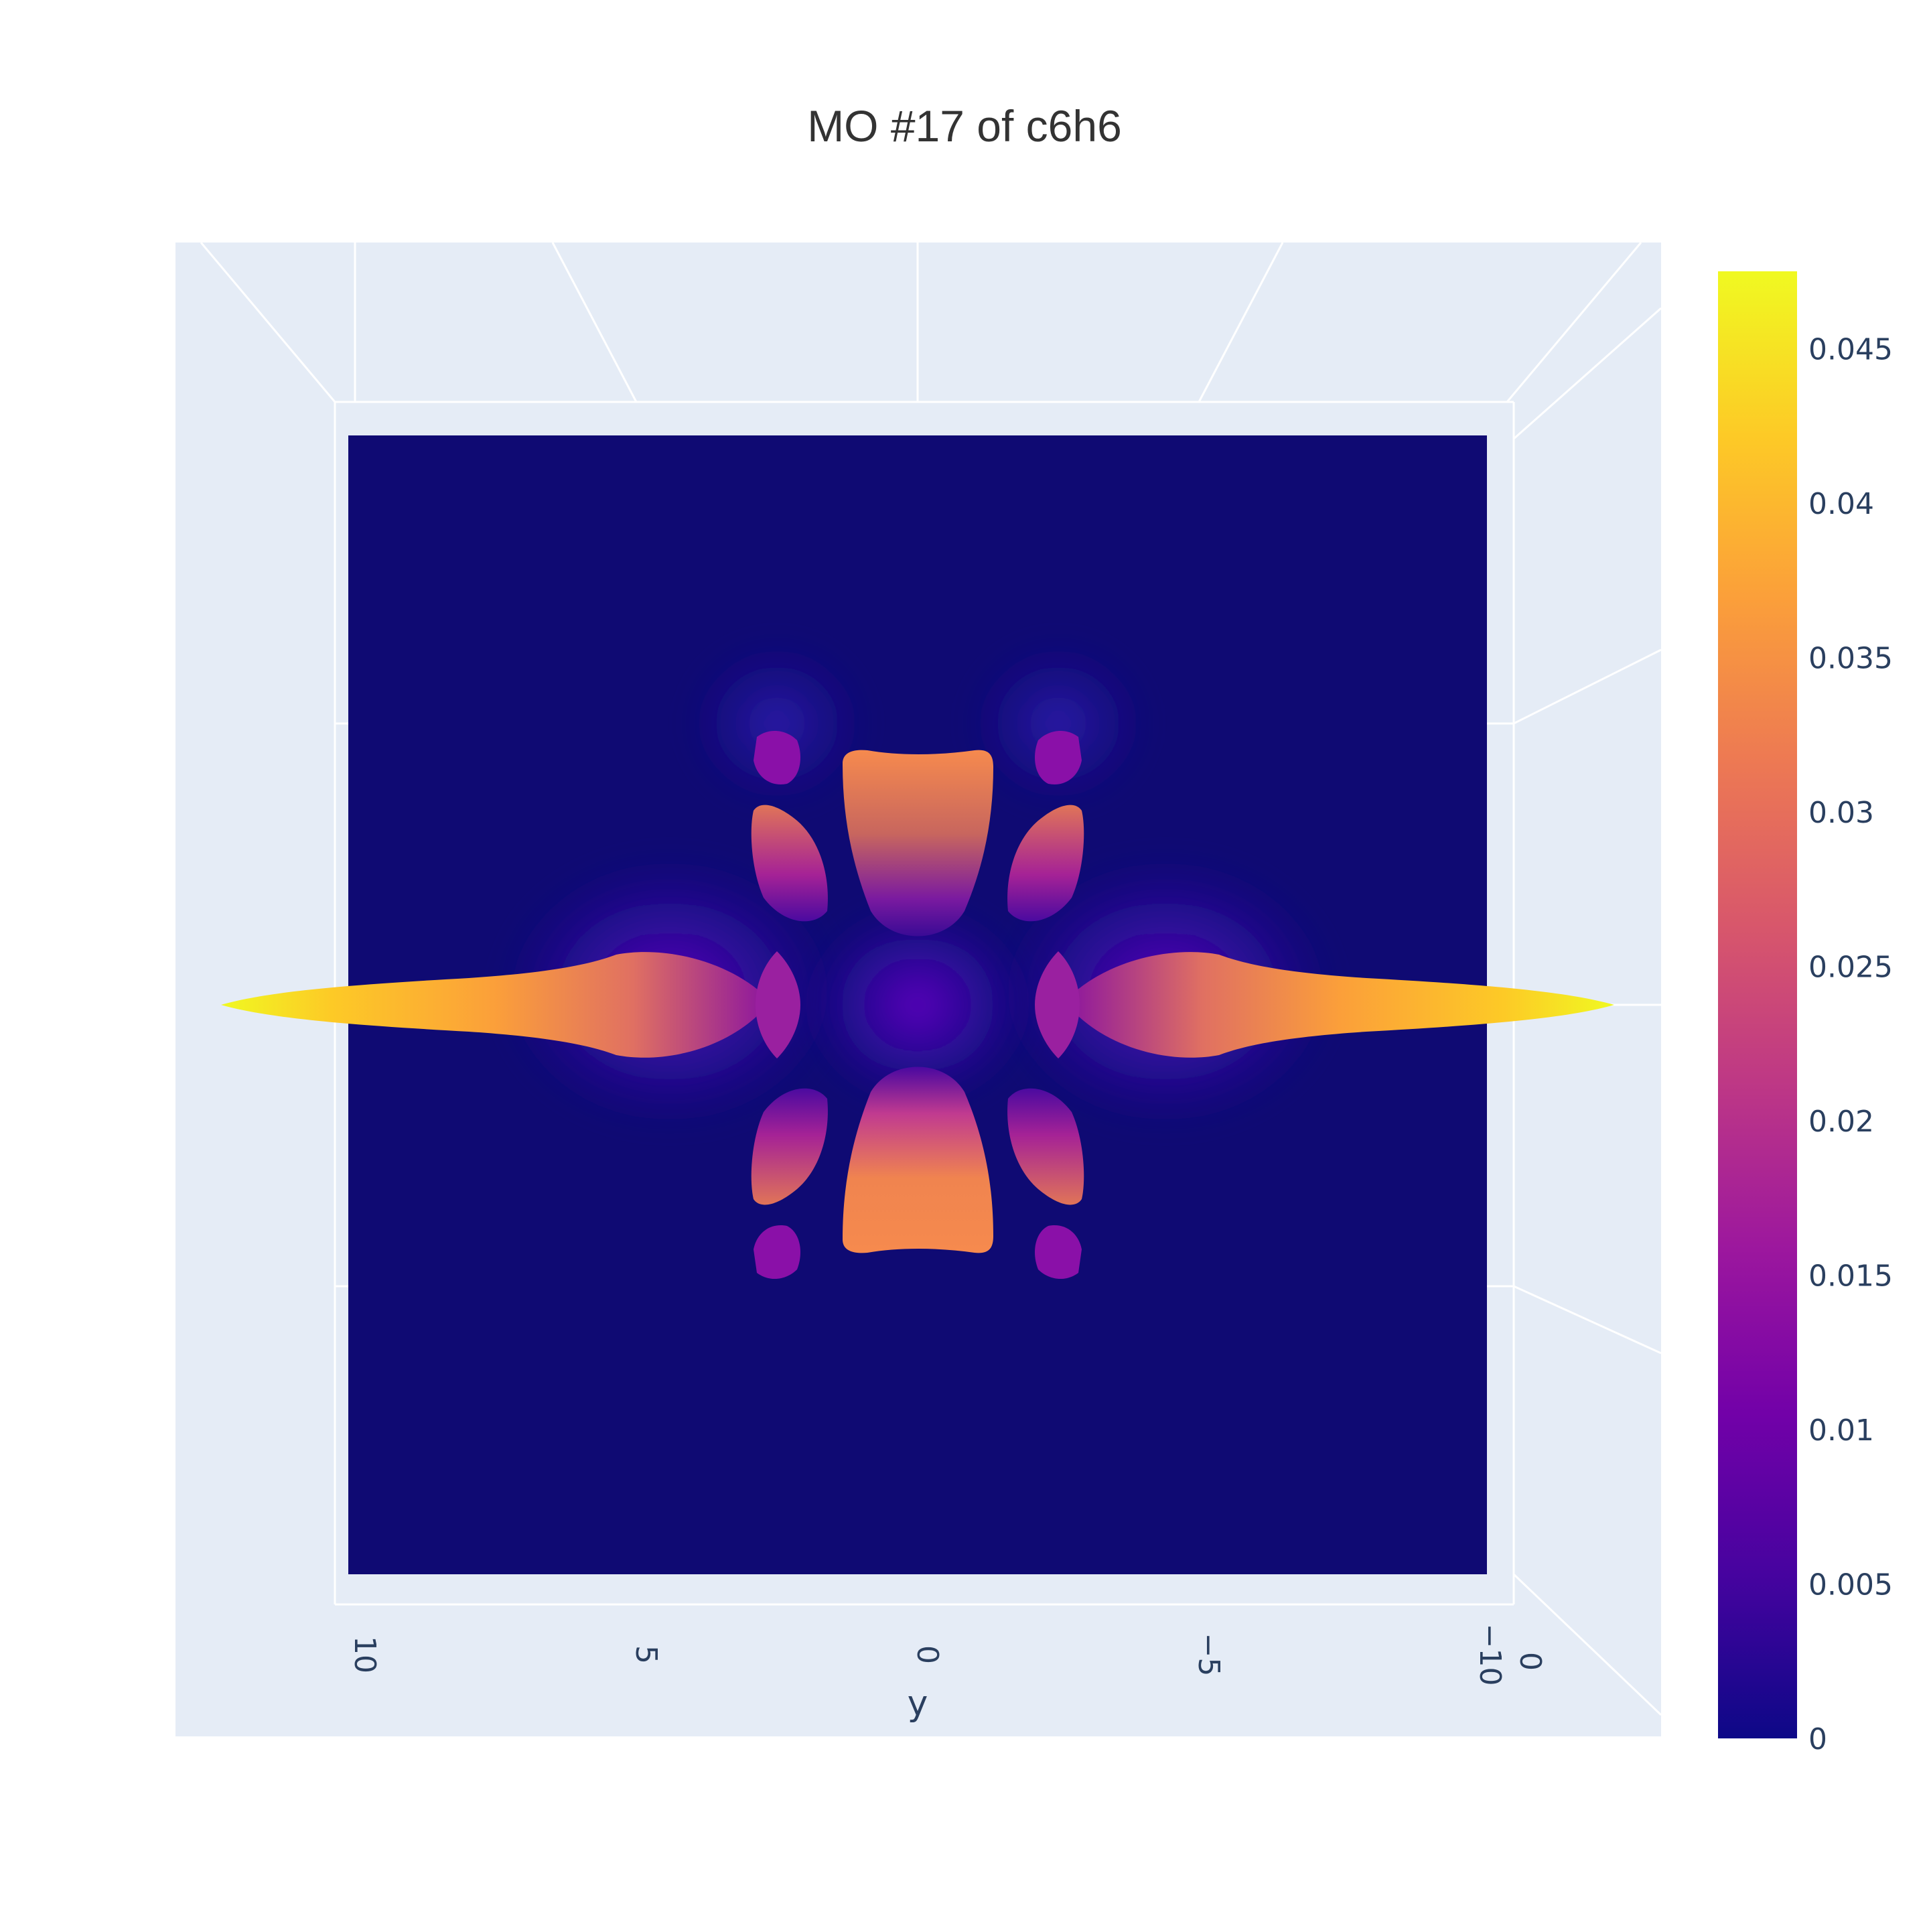  Describe the element at coordinates (1058, 723) in the screenshot. I see `glow-upper-right` at that location.